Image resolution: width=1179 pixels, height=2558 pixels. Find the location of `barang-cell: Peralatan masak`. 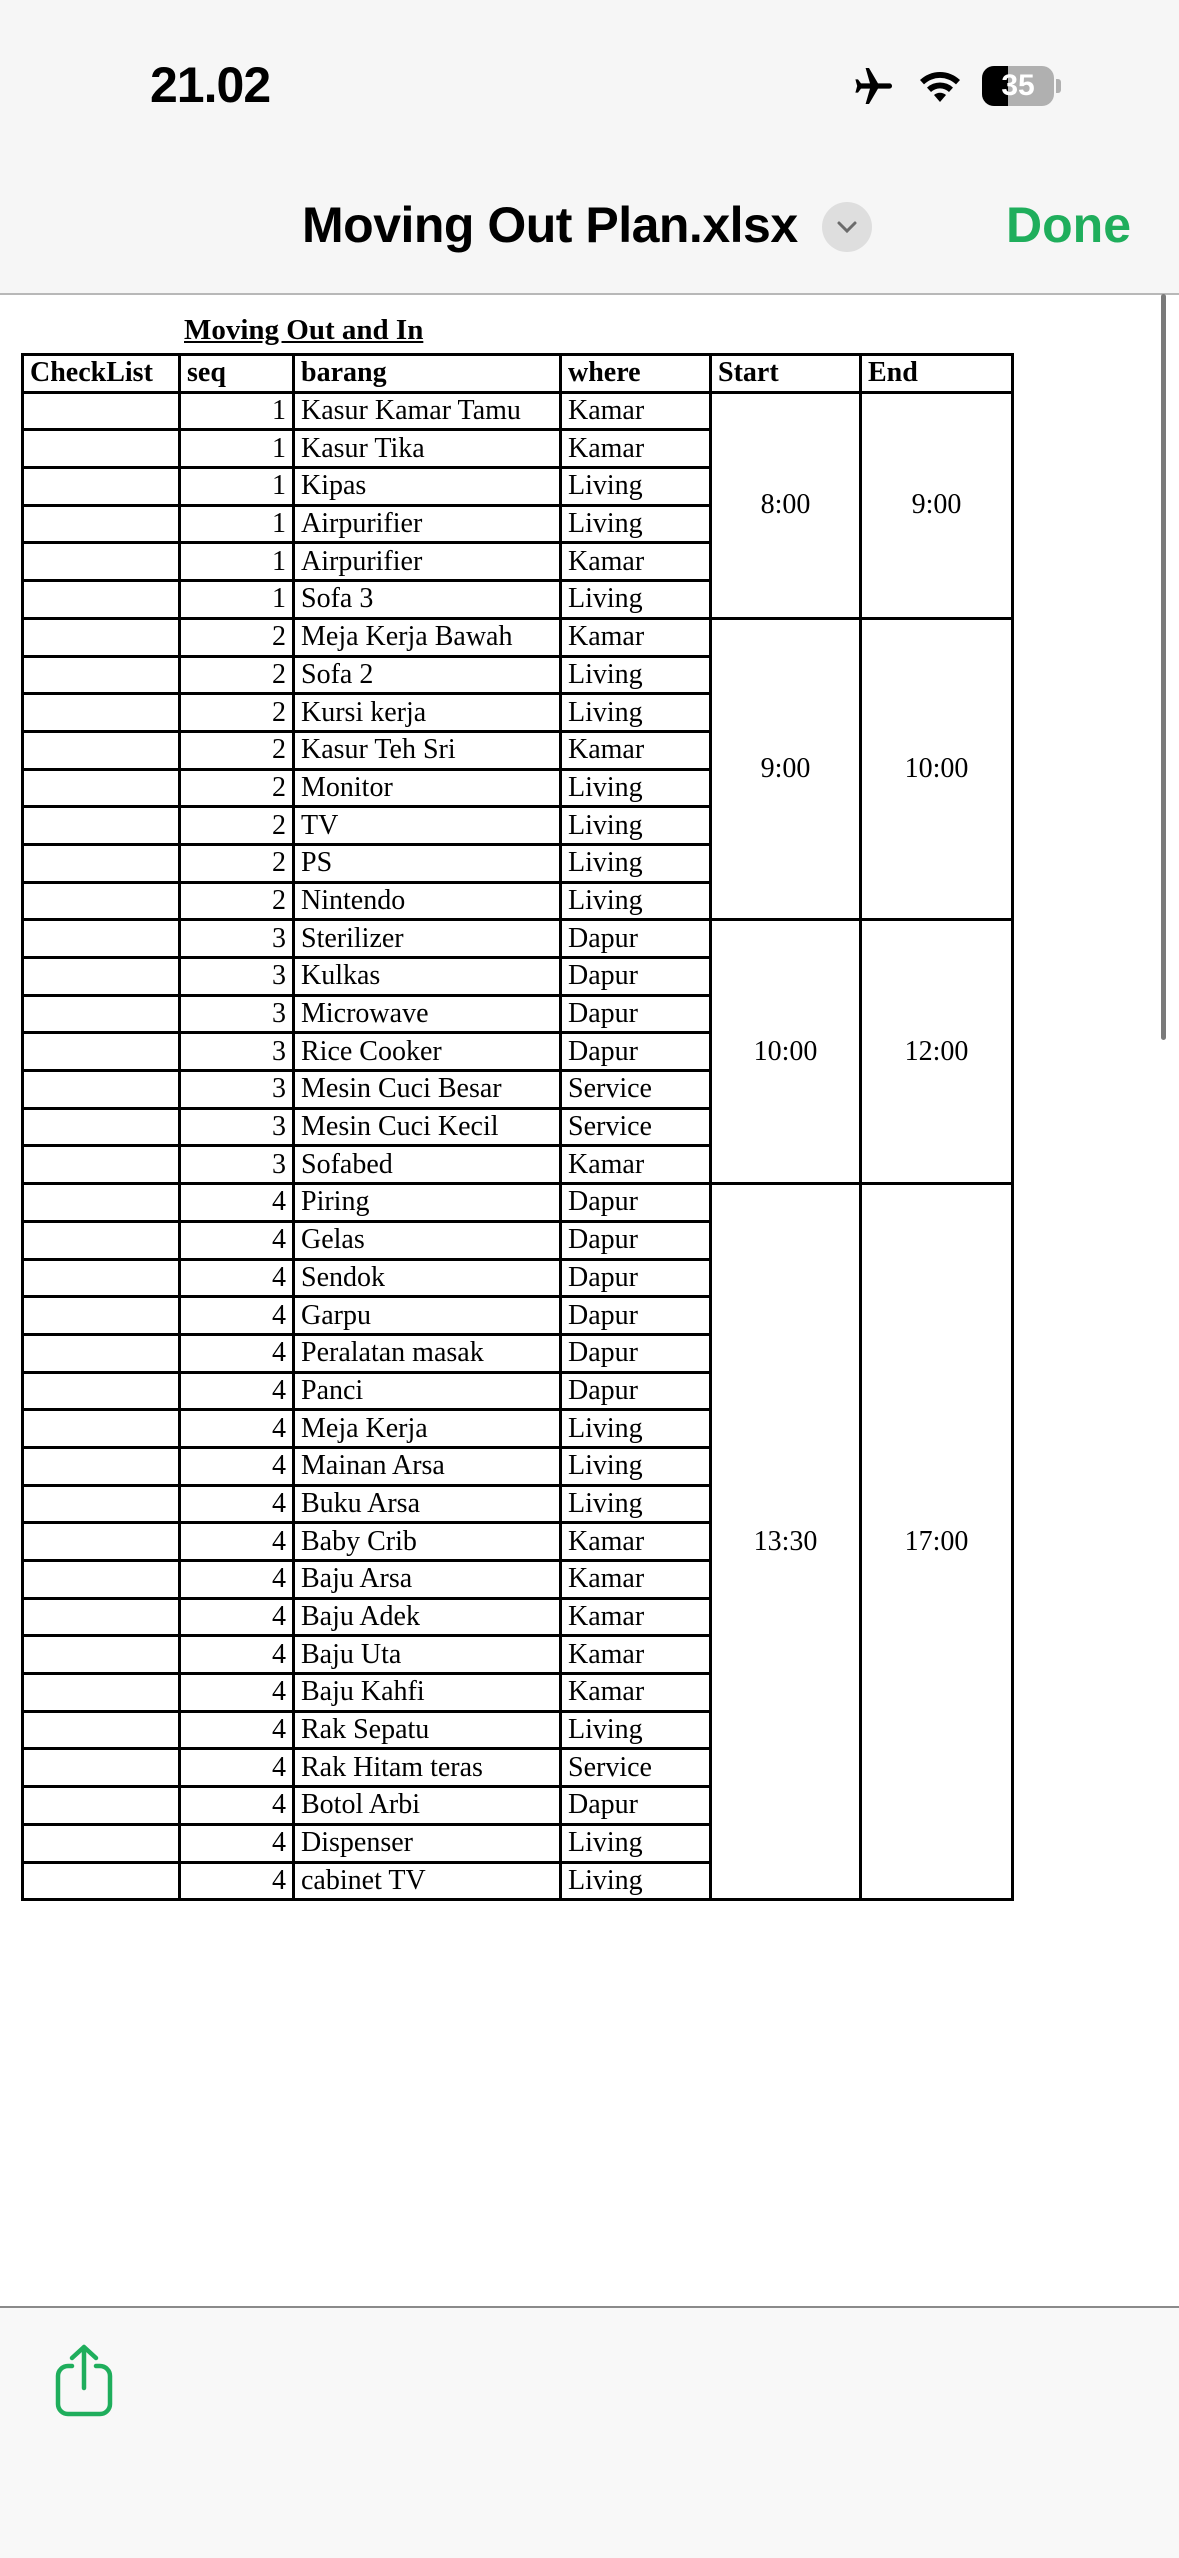

barang-cell: Peralatan masak is located at coordinates (427, 1353).